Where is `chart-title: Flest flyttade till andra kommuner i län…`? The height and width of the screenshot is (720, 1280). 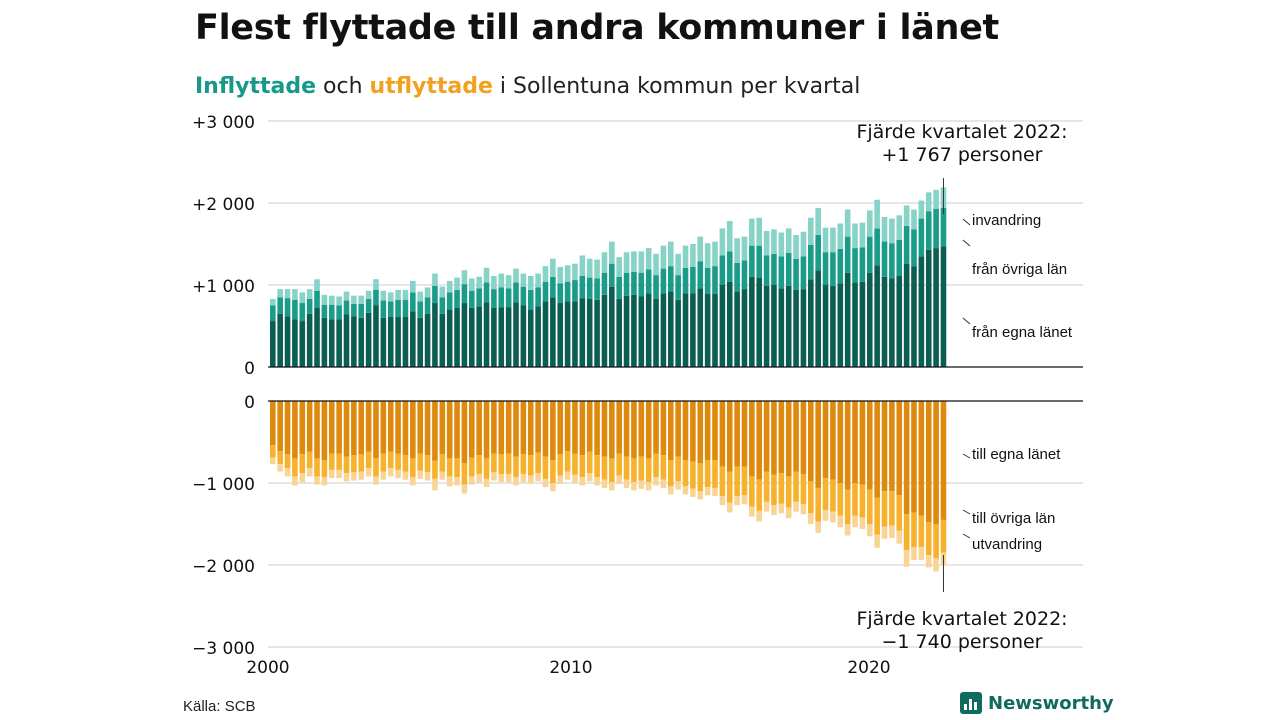 chart-title: Flest flyttade till andra kommuner i län… is located at coordinates (597, 28).